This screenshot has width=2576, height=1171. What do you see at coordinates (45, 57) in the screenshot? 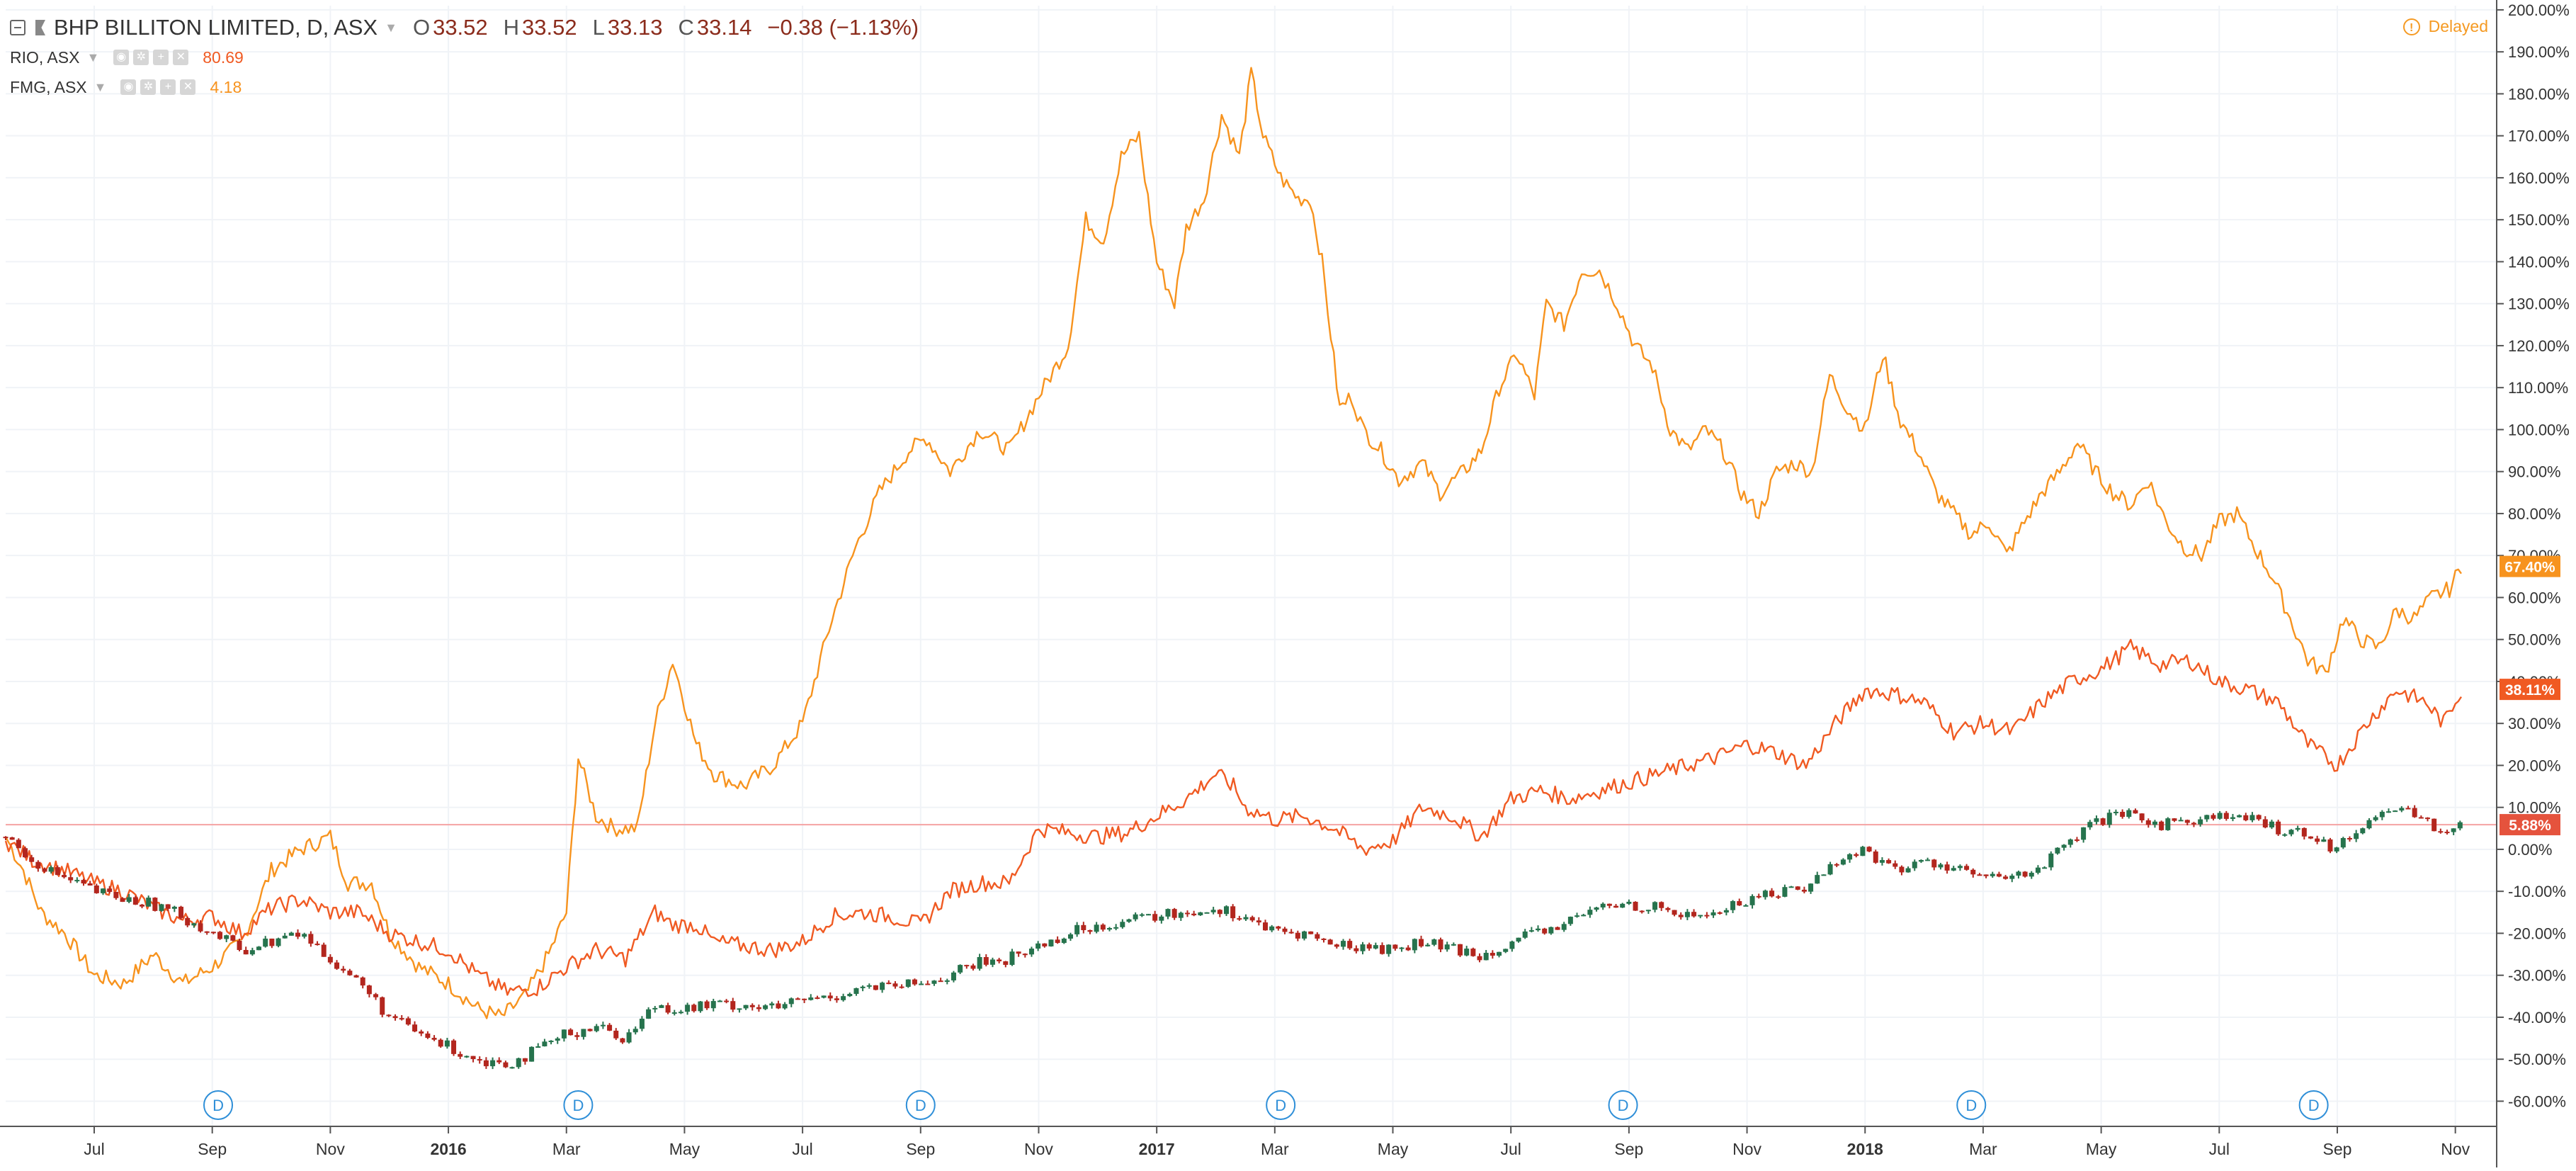
I see `series-label: RIO, ASX` at bounding box center [45, 57].